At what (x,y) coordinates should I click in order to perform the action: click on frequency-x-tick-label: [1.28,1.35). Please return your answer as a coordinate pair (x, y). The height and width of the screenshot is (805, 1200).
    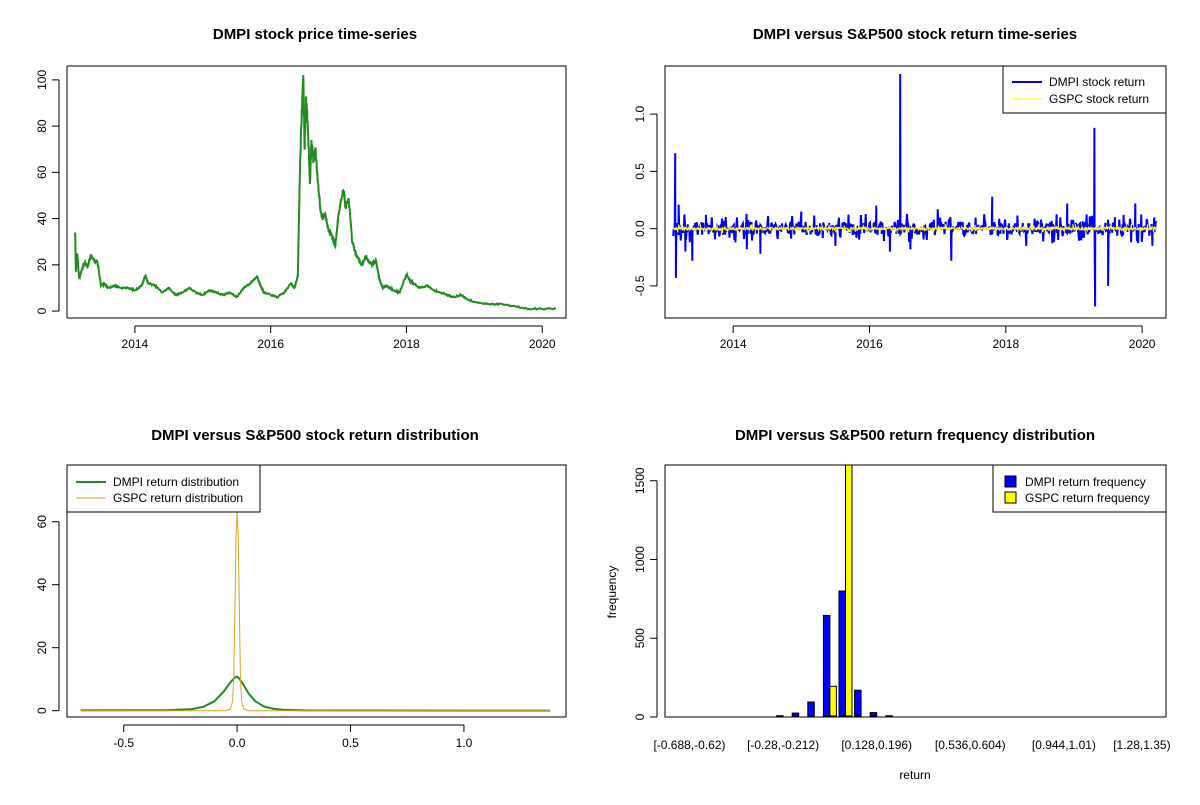
    Looking at the image, I should click on (1141, 745).